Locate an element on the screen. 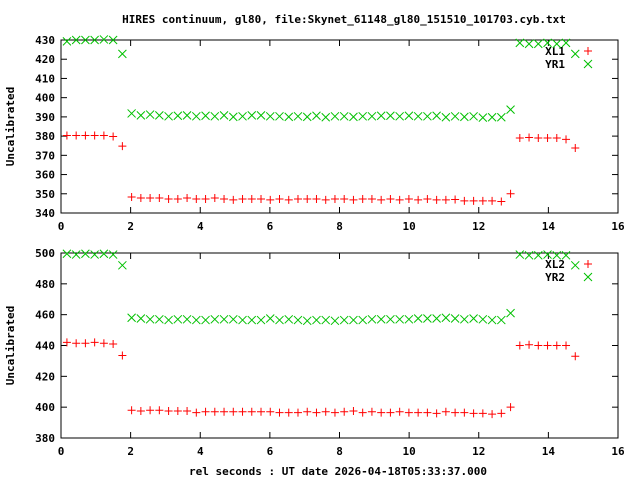  y-tick-label: 420 is located at coordinates (45, 59).